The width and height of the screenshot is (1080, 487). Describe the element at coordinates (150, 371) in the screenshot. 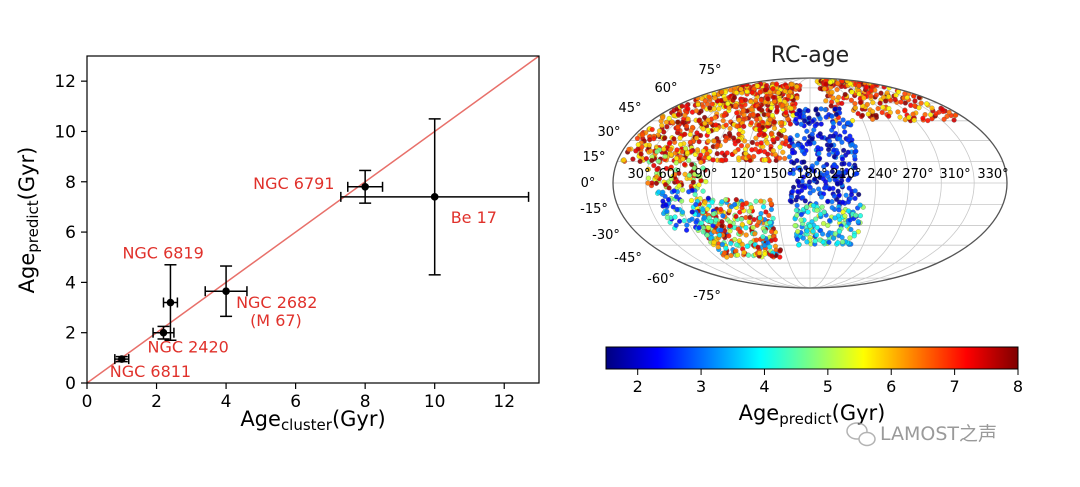

I see `point-label: NGC 6811` at that location.